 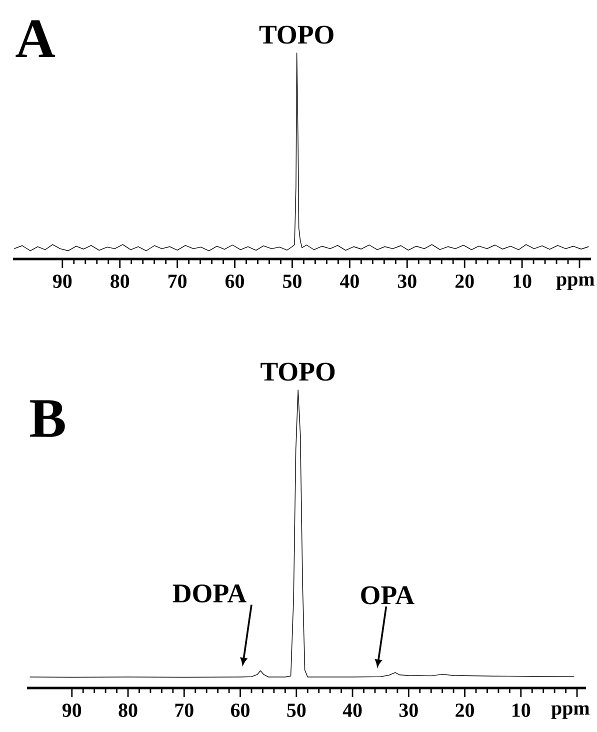 I want to click on annotation: OPA, so click(x=387, y=595).